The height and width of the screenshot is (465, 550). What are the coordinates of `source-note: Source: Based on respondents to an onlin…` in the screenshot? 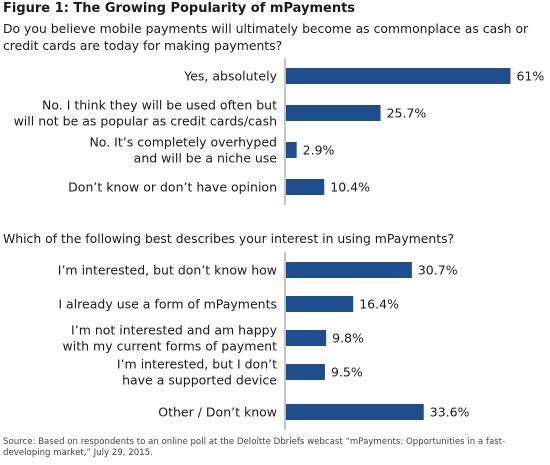 It's located at (254, 447).